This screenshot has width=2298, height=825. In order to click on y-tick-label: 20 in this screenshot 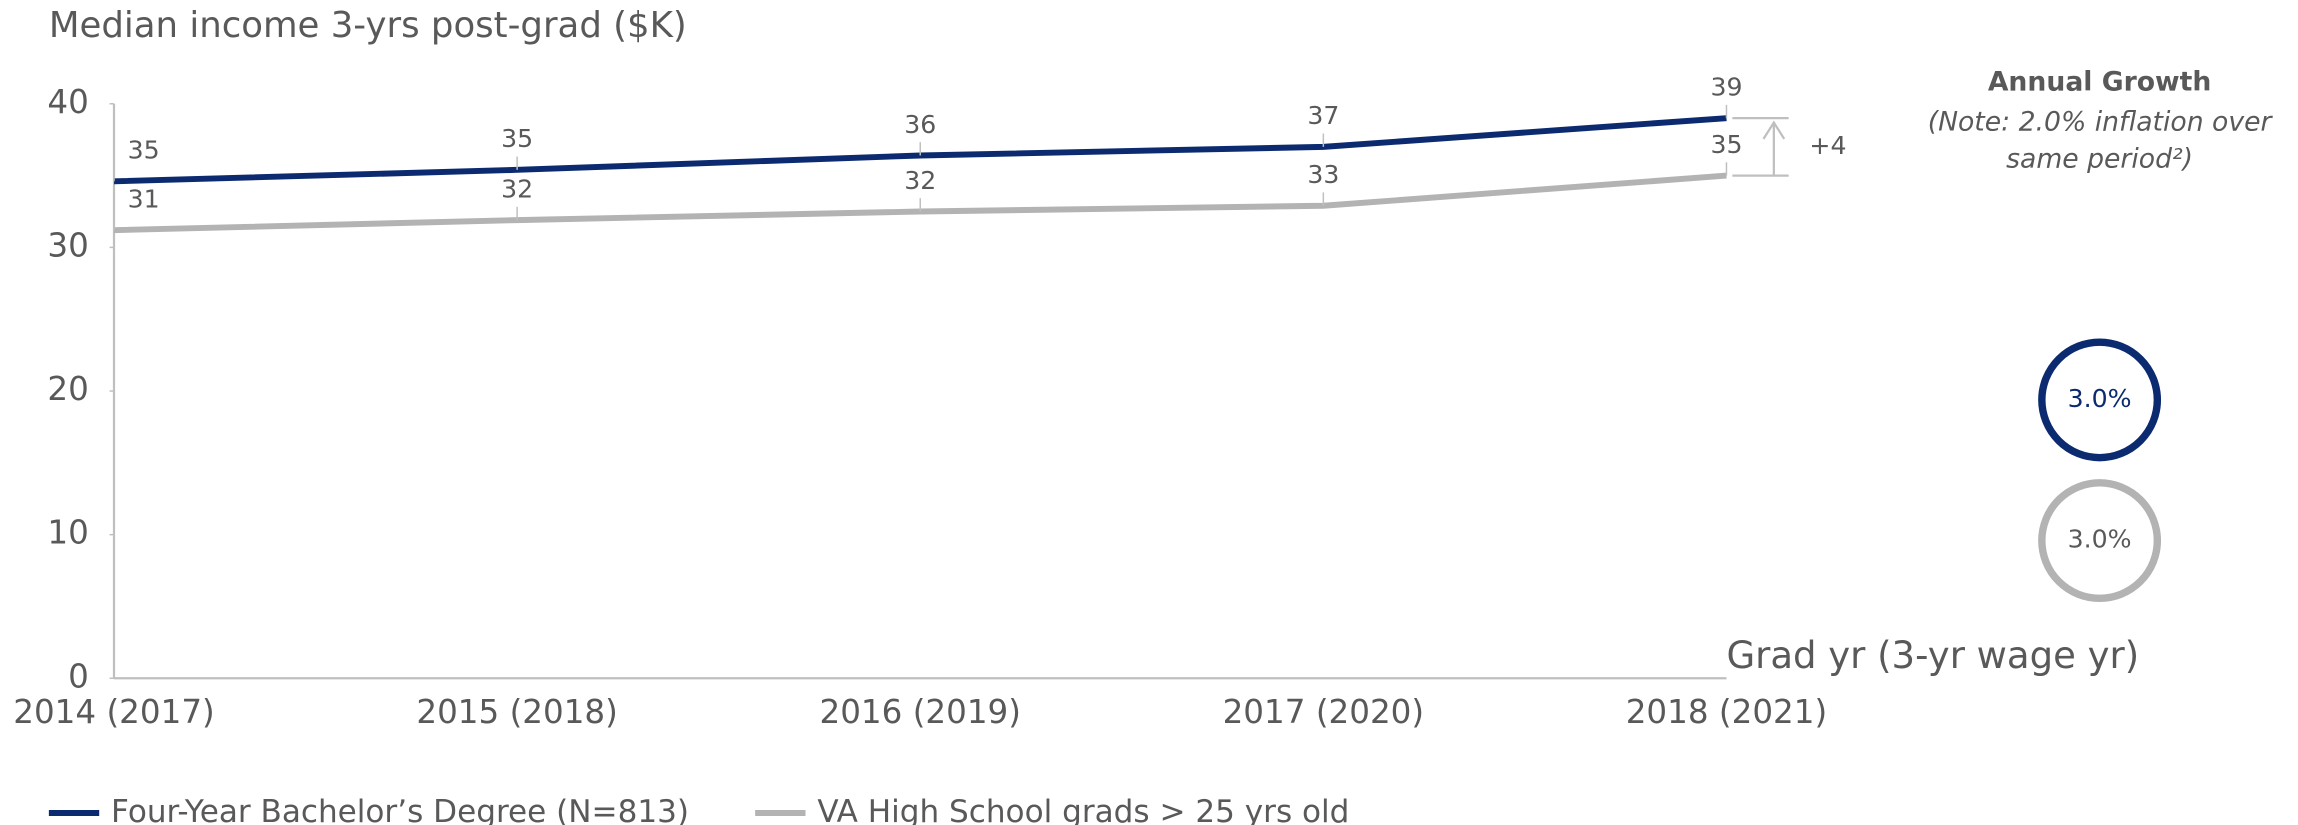, I will do `click(67, 389)`.